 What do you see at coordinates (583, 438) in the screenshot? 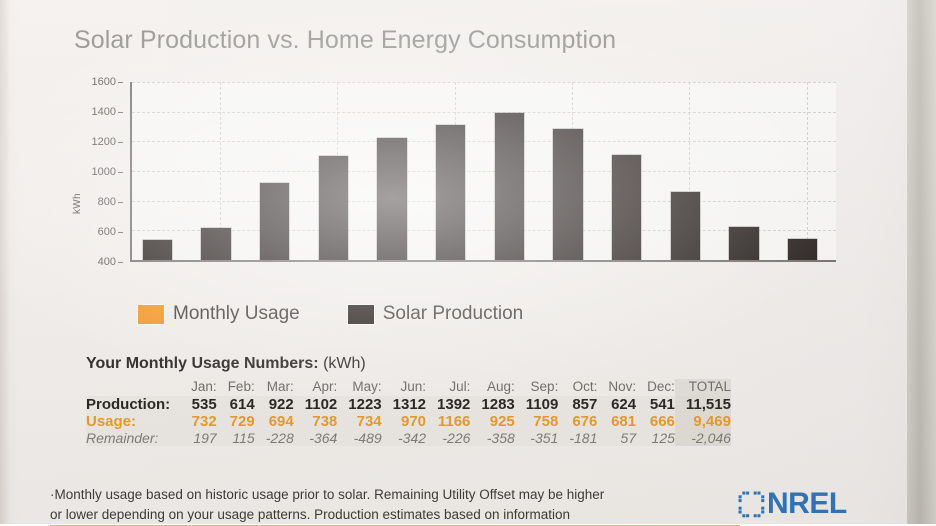
I see `table-cell: -181` at bounding box center [583, 438].